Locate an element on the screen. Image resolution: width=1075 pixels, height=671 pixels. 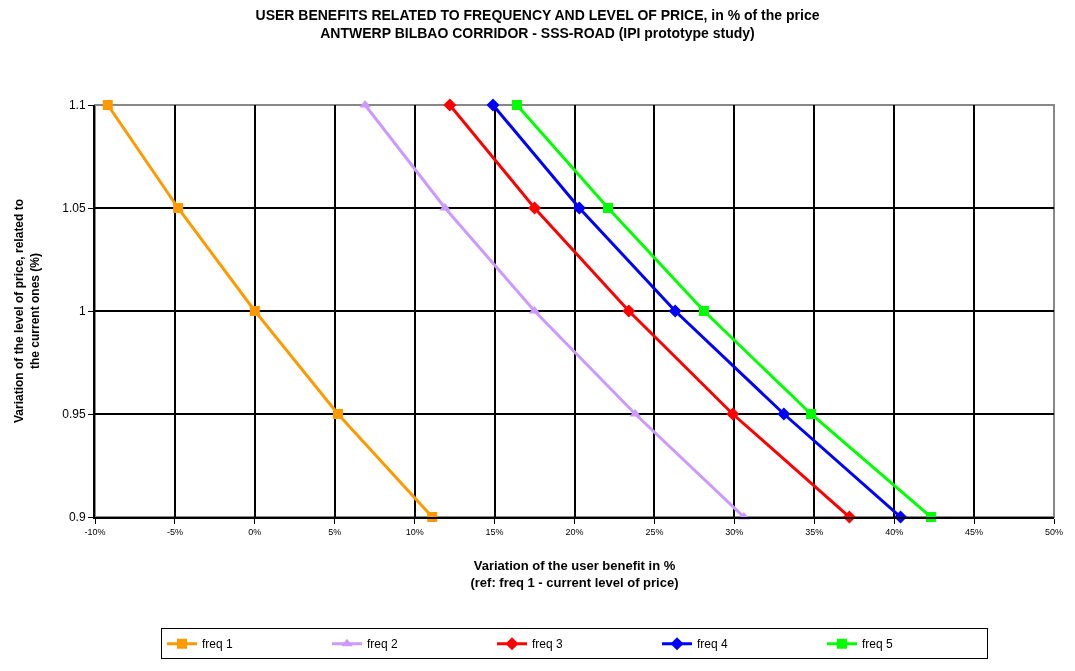
x-tick-label: 10% is located at coordinates (414, 531).